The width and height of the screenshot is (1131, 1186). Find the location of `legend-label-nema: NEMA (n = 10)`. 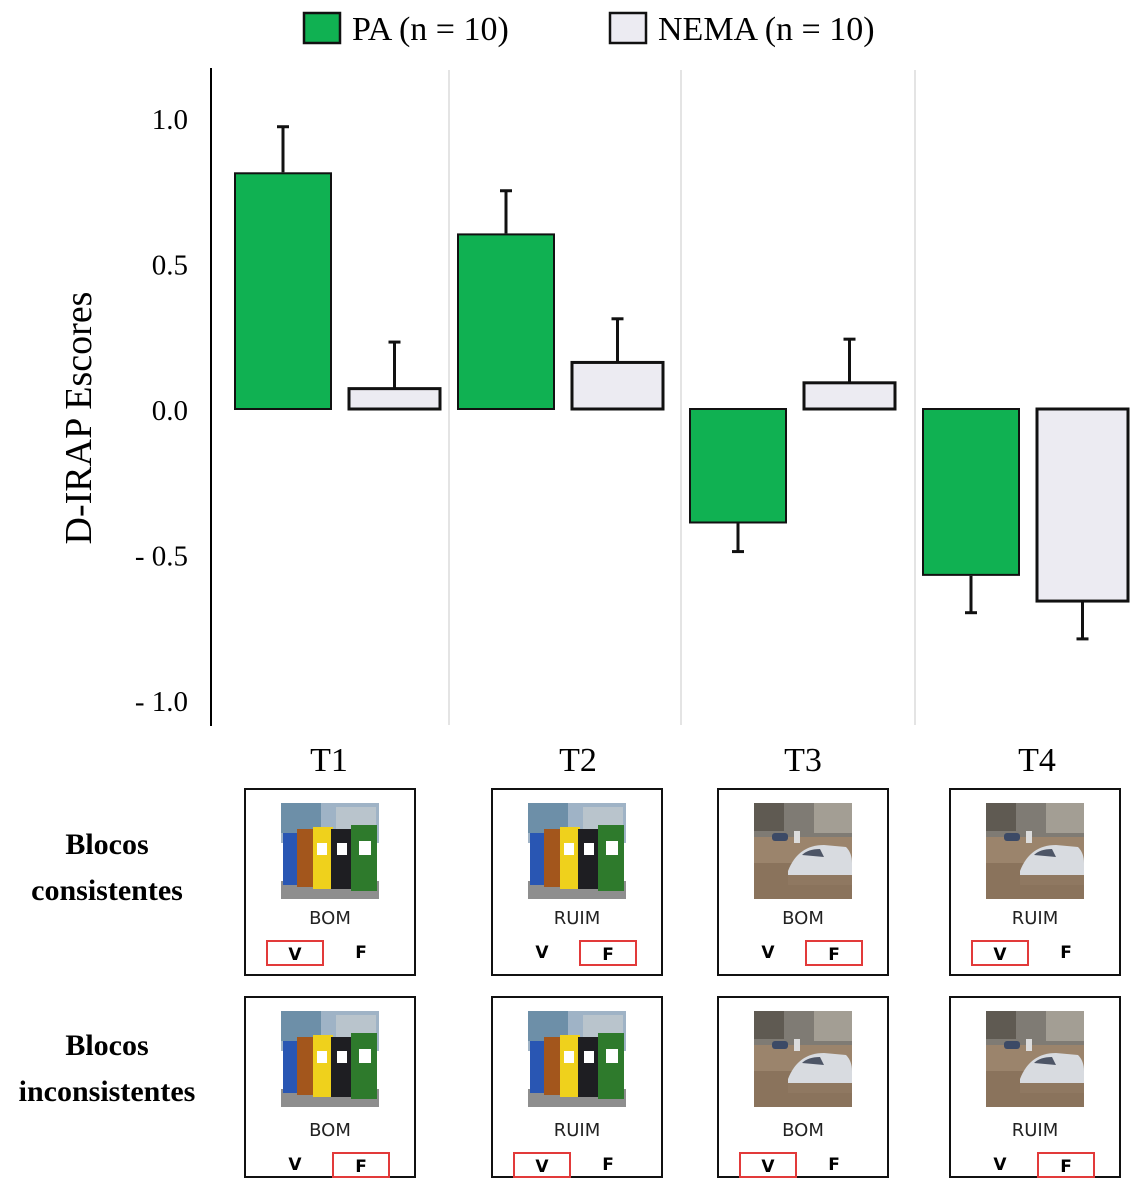

legend-label-nema: NEMA (n = 10) is located at coordinates (766, 29).